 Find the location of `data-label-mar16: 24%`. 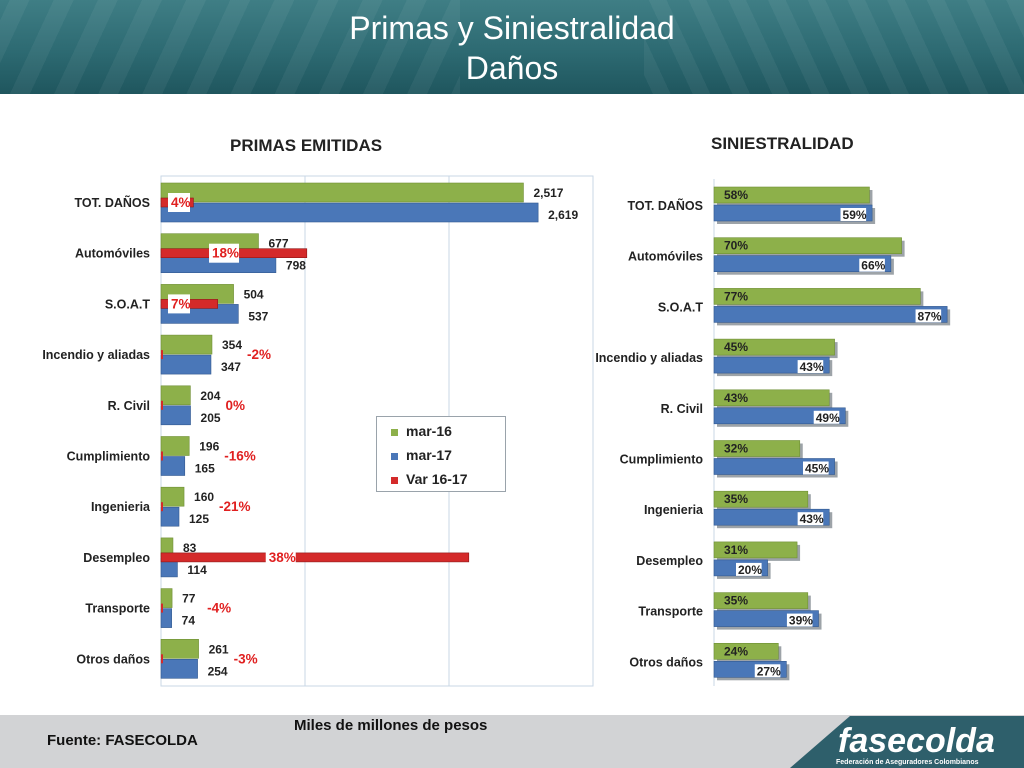

data-label-mar16: 24% is located at coordinates (736, 651).